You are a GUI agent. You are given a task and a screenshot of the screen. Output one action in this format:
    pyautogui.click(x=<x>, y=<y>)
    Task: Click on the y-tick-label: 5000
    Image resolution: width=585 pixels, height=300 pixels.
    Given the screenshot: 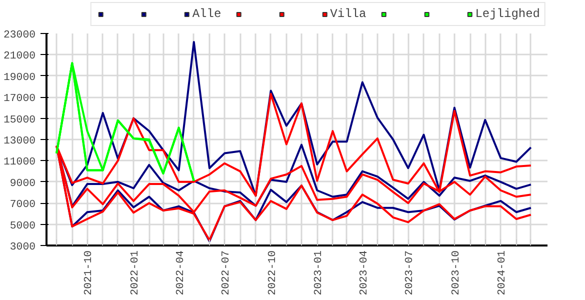 What is the action you would take?
    pyautogui.click(x=23, y=226)
    